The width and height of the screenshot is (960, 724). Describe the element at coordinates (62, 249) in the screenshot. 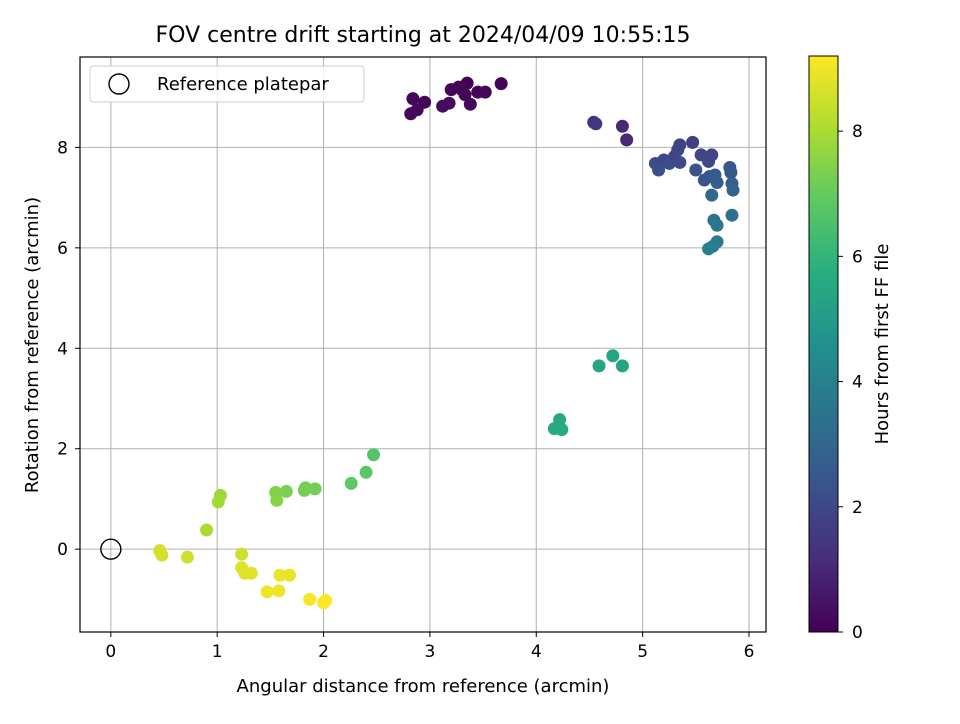

I see `y-tick-label: 6` at that location.